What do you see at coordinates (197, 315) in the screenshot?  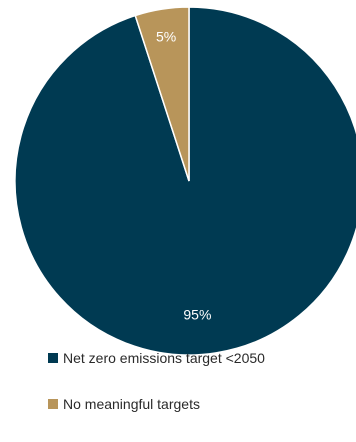 I see `pie-label-net-zero: 95%` at bounding box center [197, 315].